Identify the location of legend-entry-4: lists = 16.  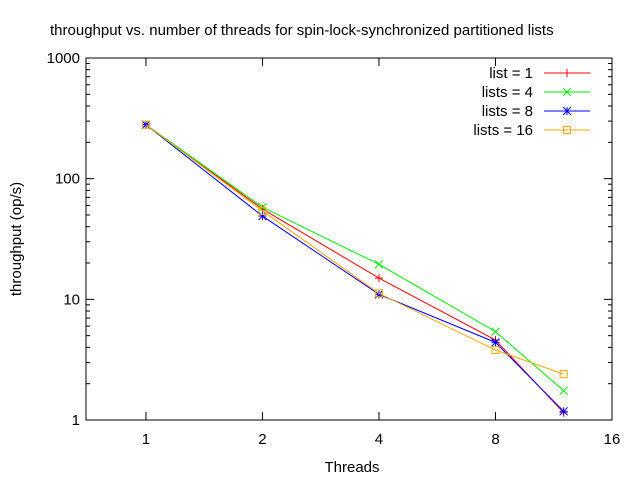
(531, 130).